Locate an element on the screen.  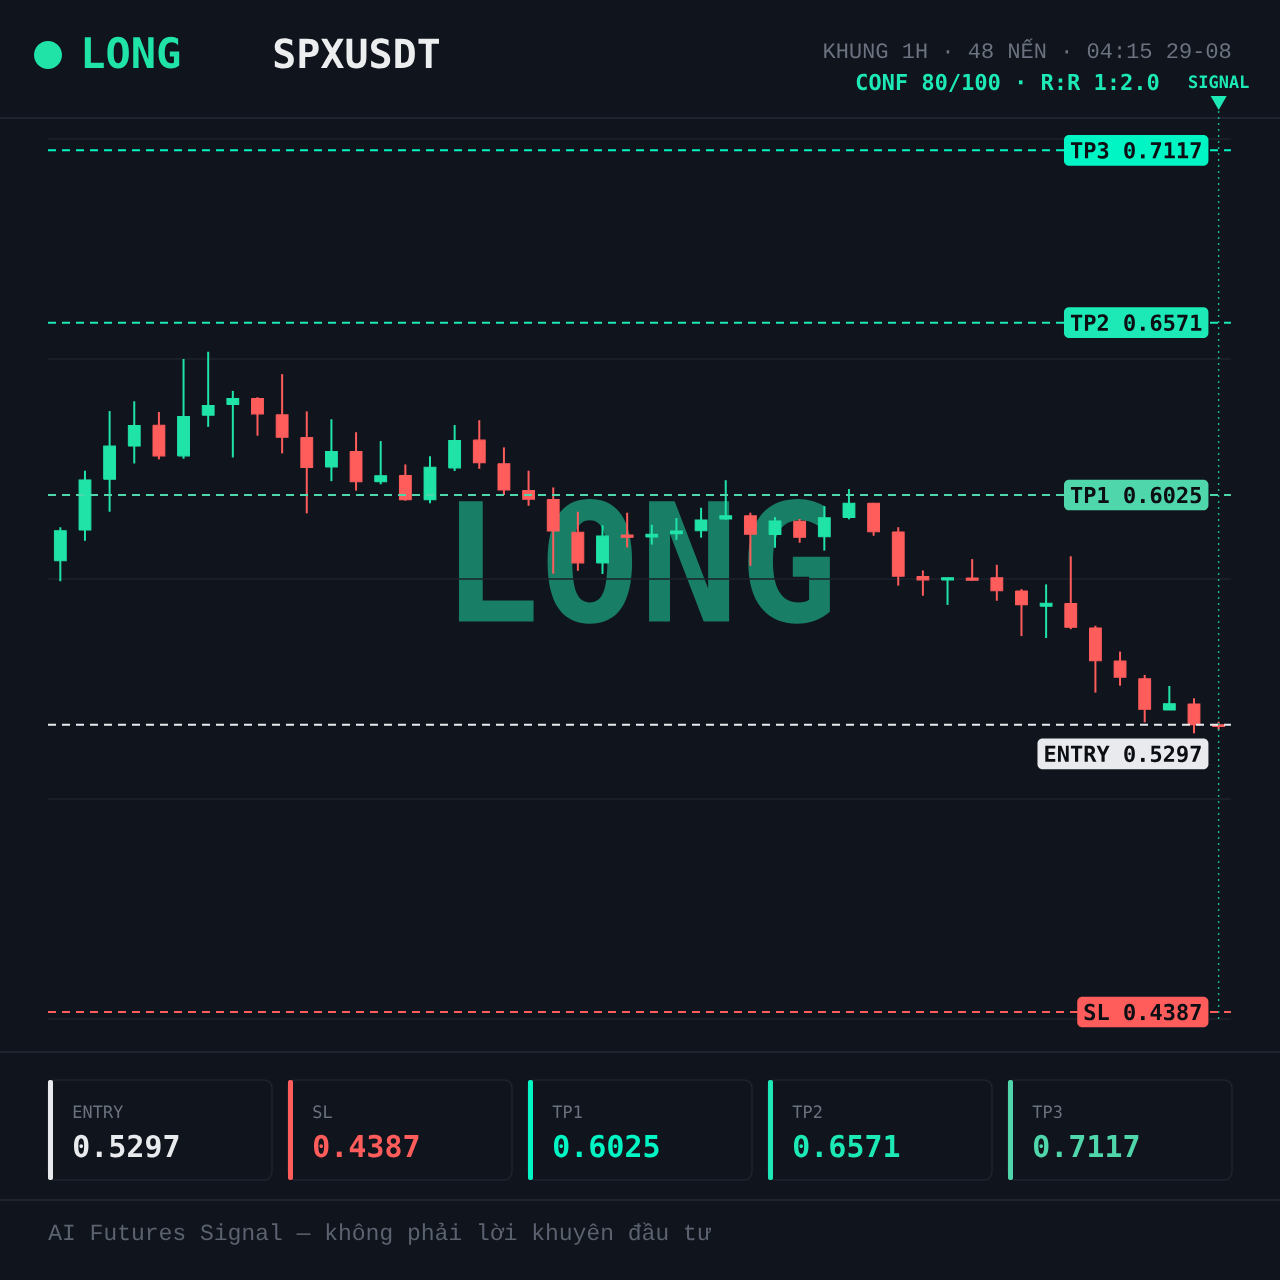
text: 0.6571 is located at coordinates (847, 1146).